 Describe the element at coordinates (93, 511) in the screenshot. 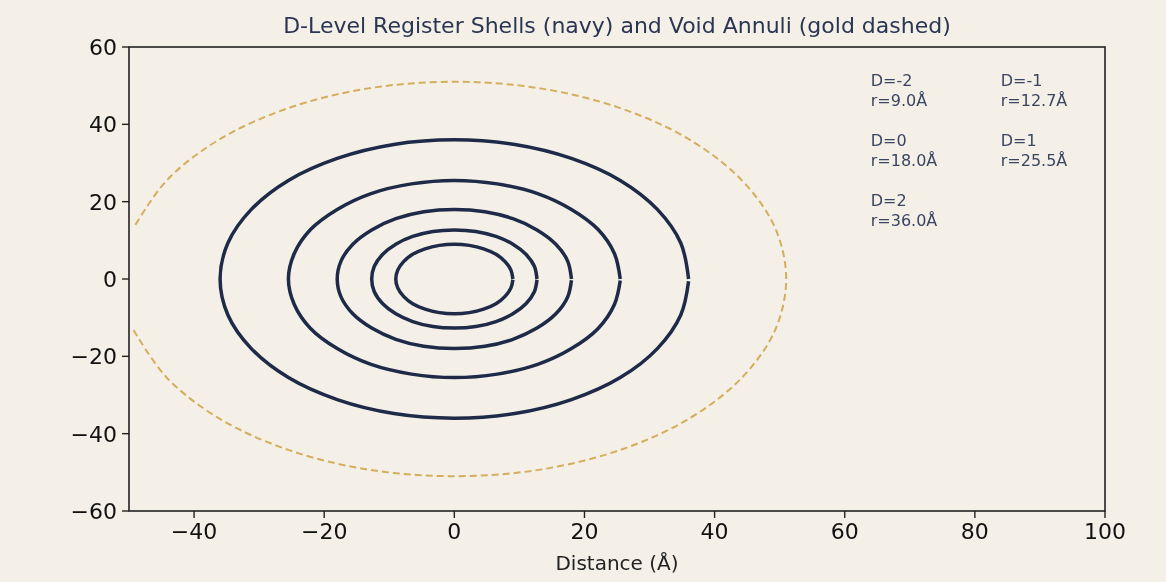

I see `y-tick-label: −60` at that location.